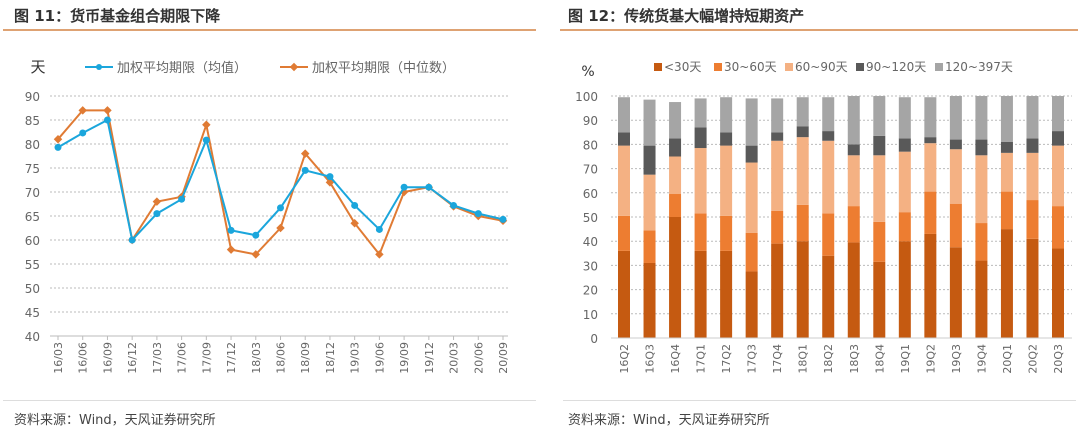  Describe the element at coordinates (590, 218) in the screenshot. I see `y-tick-label: 50` at that location.